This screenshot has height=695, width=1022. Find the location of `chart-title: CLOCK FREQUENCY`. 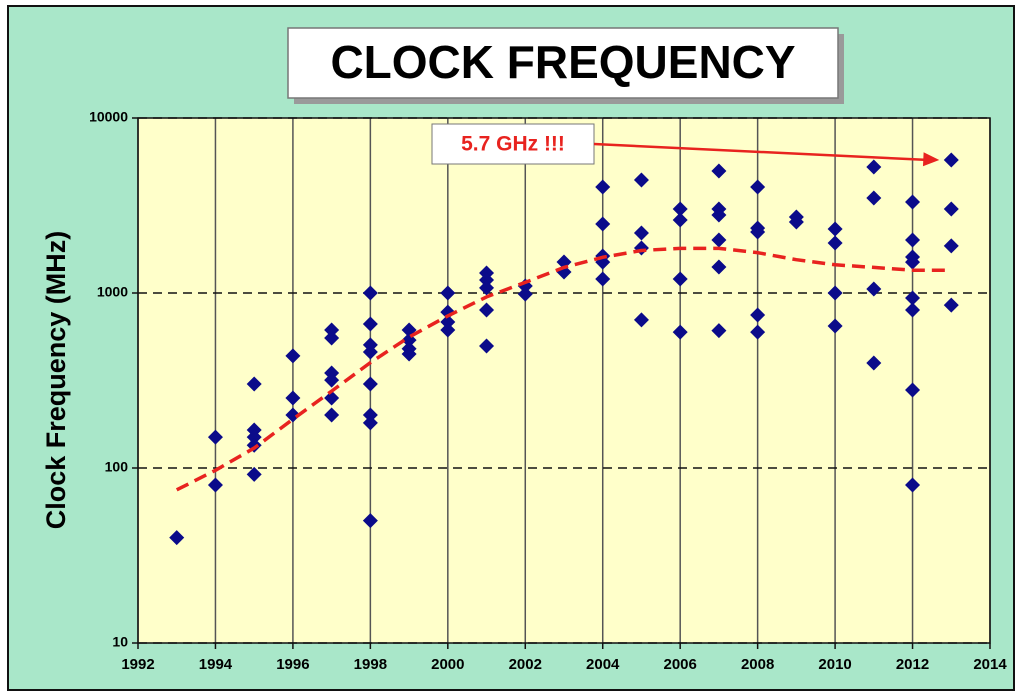

chart-title: CLOCK FREQUENCY is located at coordinates (562, 62).